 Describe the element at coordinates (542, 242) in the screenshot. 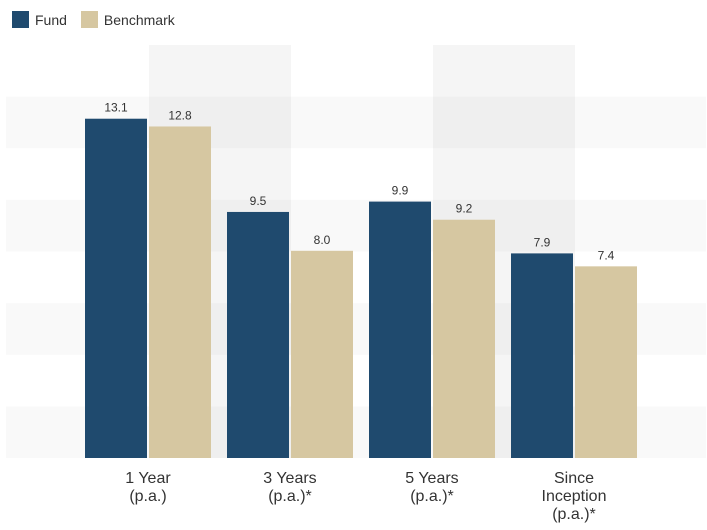

I see `data-label-fund-3: 7.9` at that location.